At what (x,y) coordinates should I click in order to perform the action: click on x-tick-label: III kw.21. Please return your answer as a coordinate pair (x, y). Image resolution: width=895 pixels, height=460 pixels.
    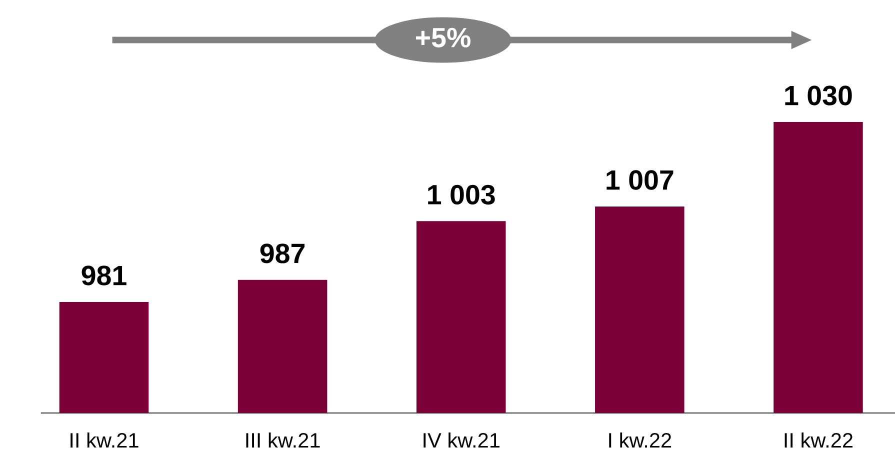
    Looking at the image, I should click on (283, 440).